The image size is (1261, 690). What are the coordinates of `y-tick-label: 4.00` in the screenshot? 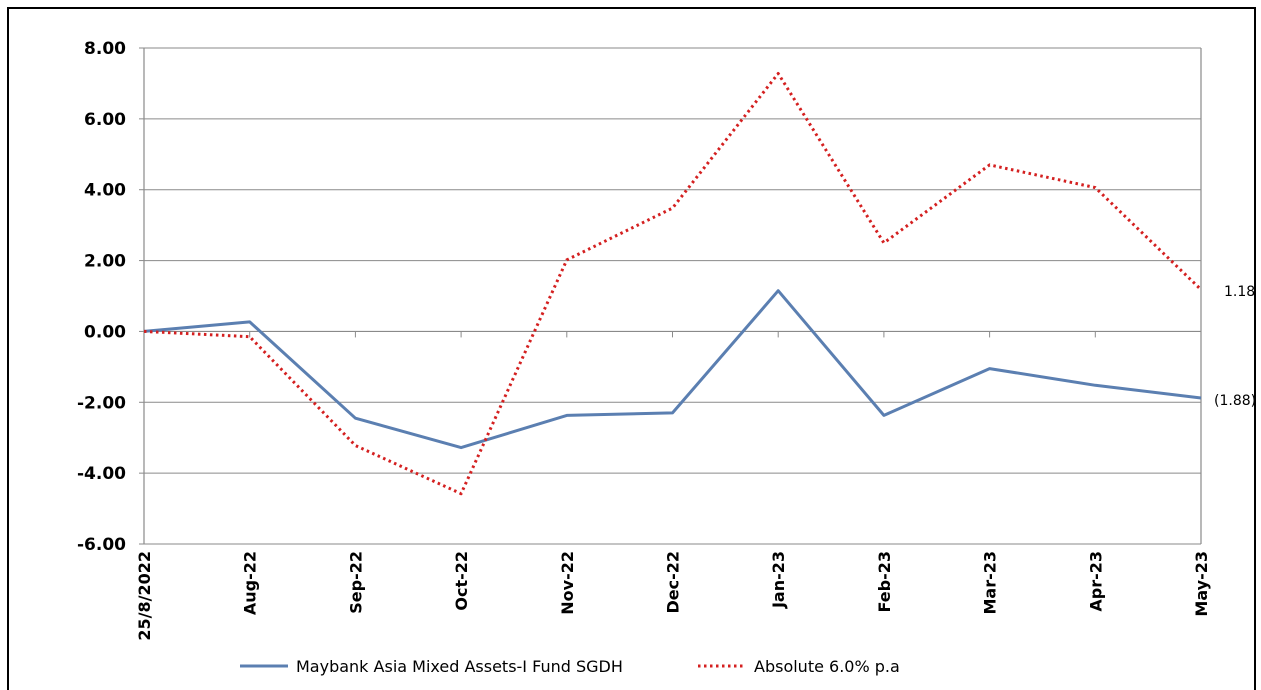 It's located at (105, 191).